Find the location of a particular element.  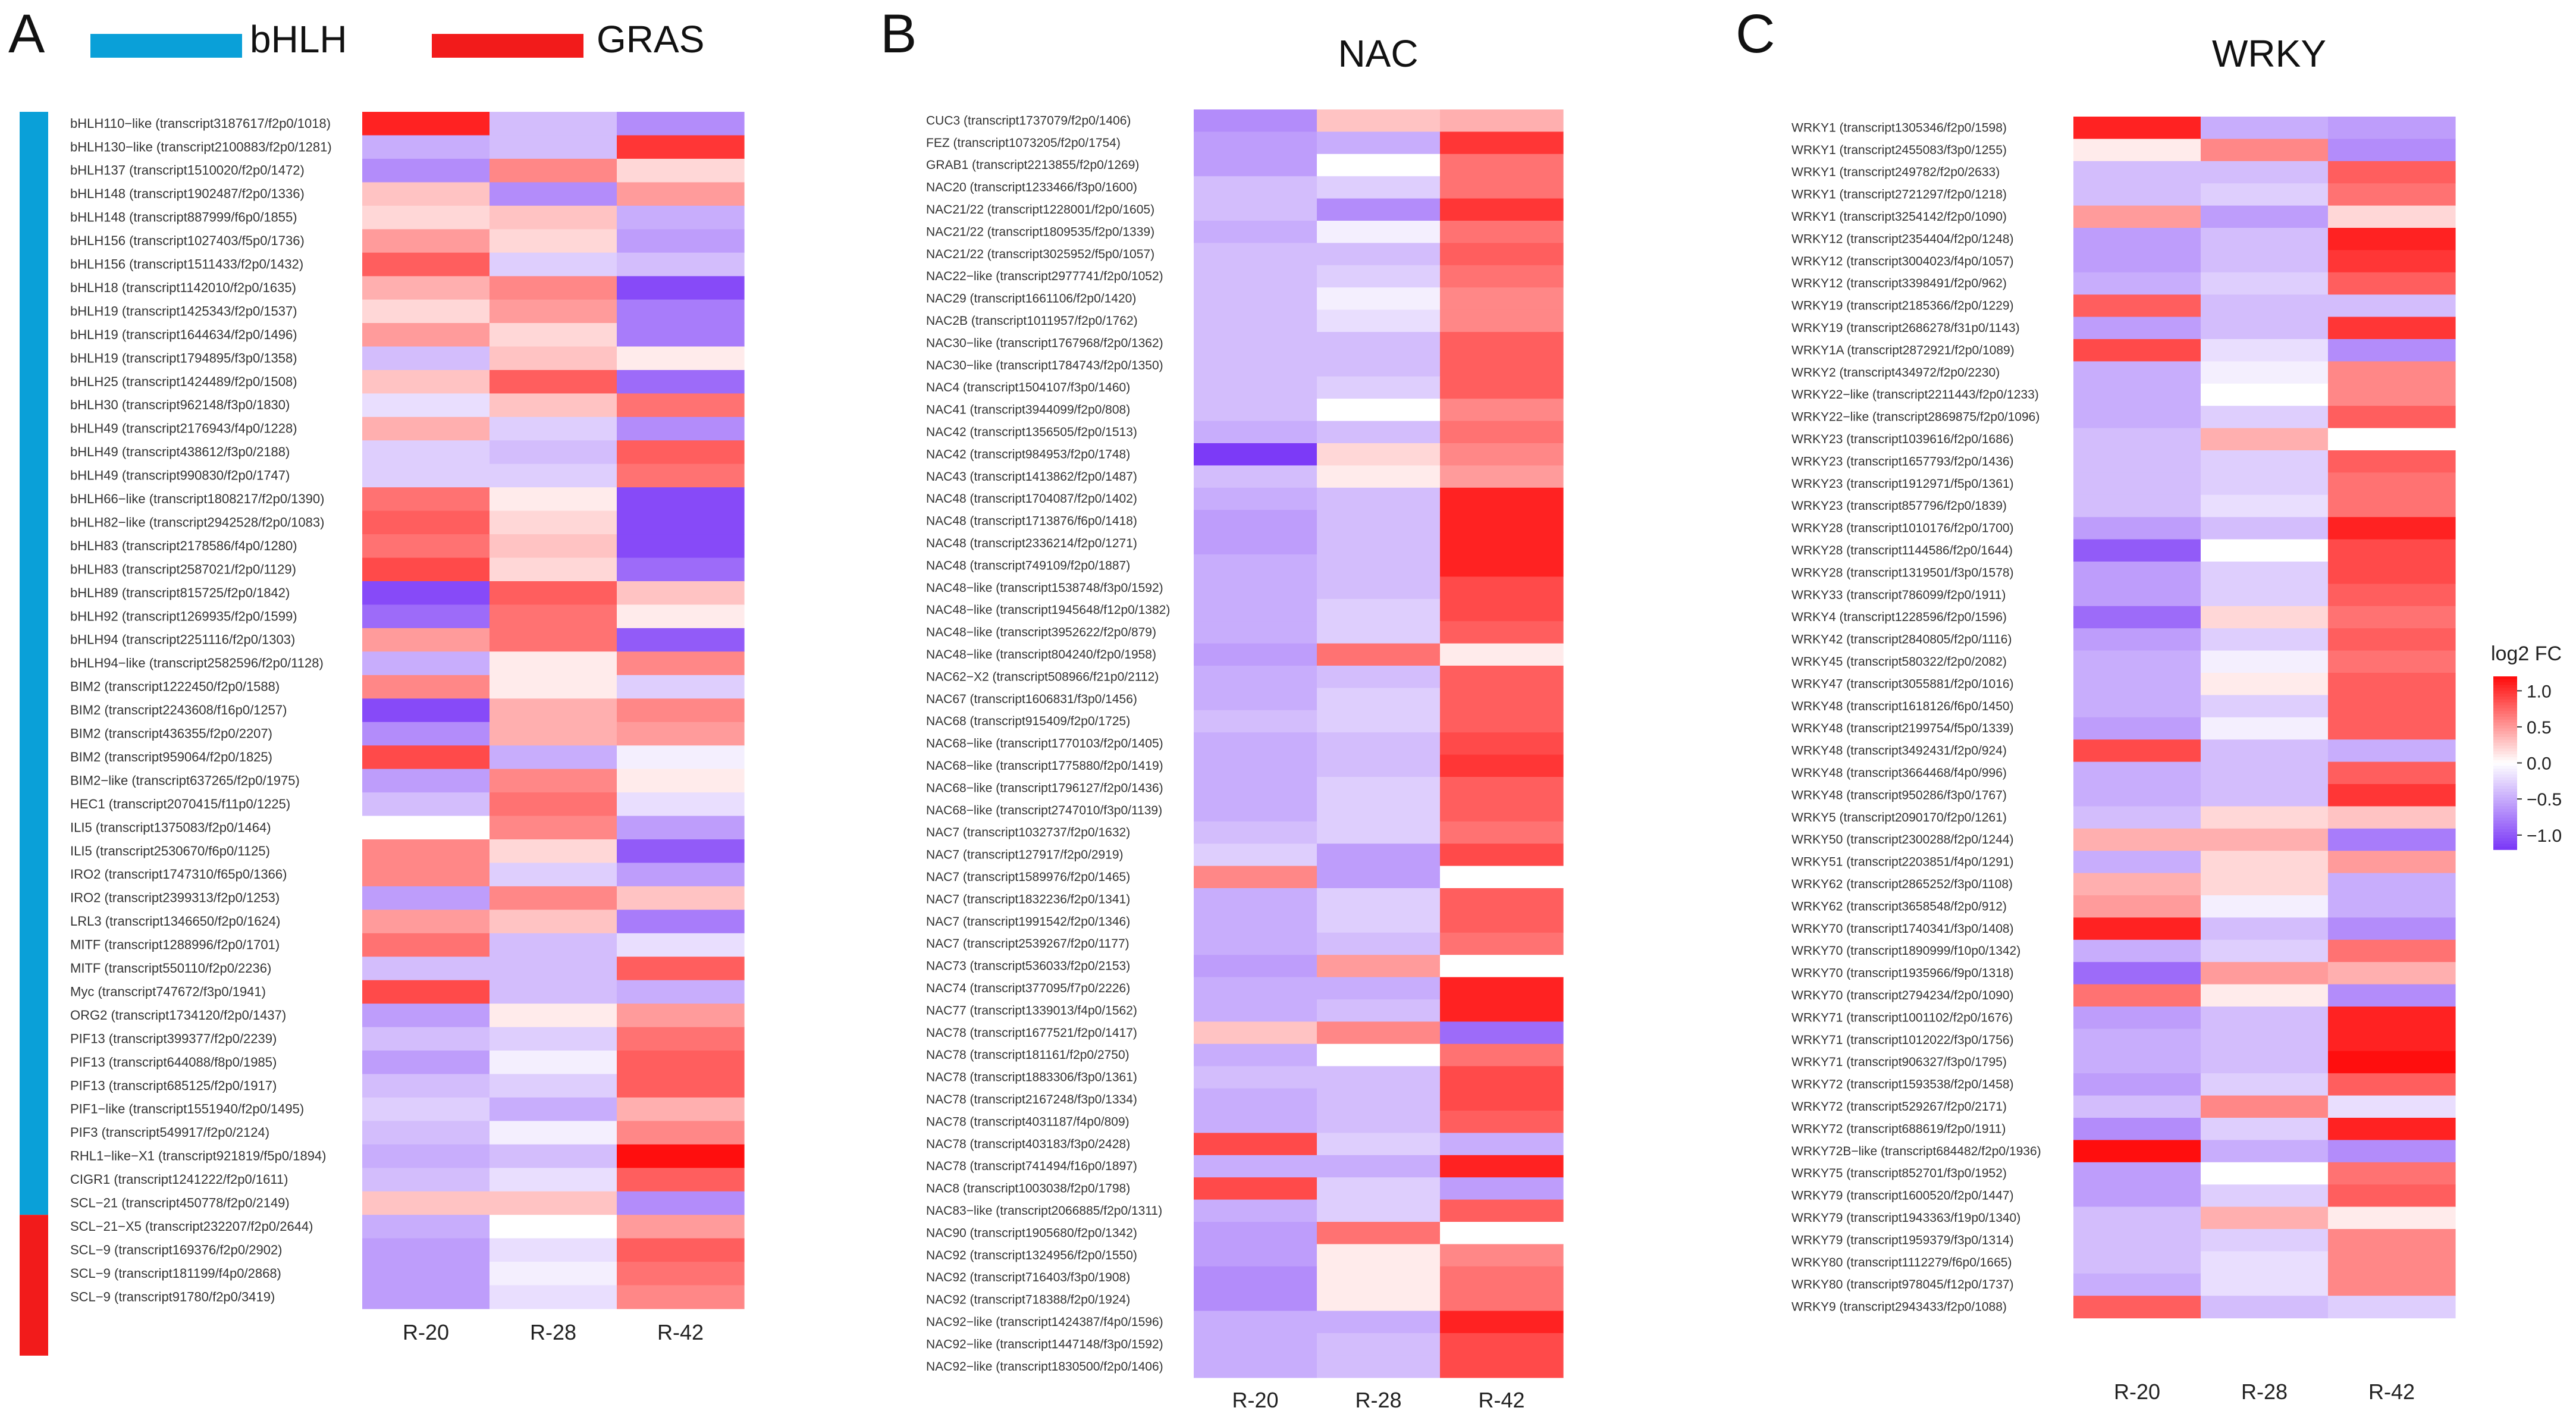

row-label: PIF13 (transcript685125/f2p0/1917) is located at coordinates (173, 1086).